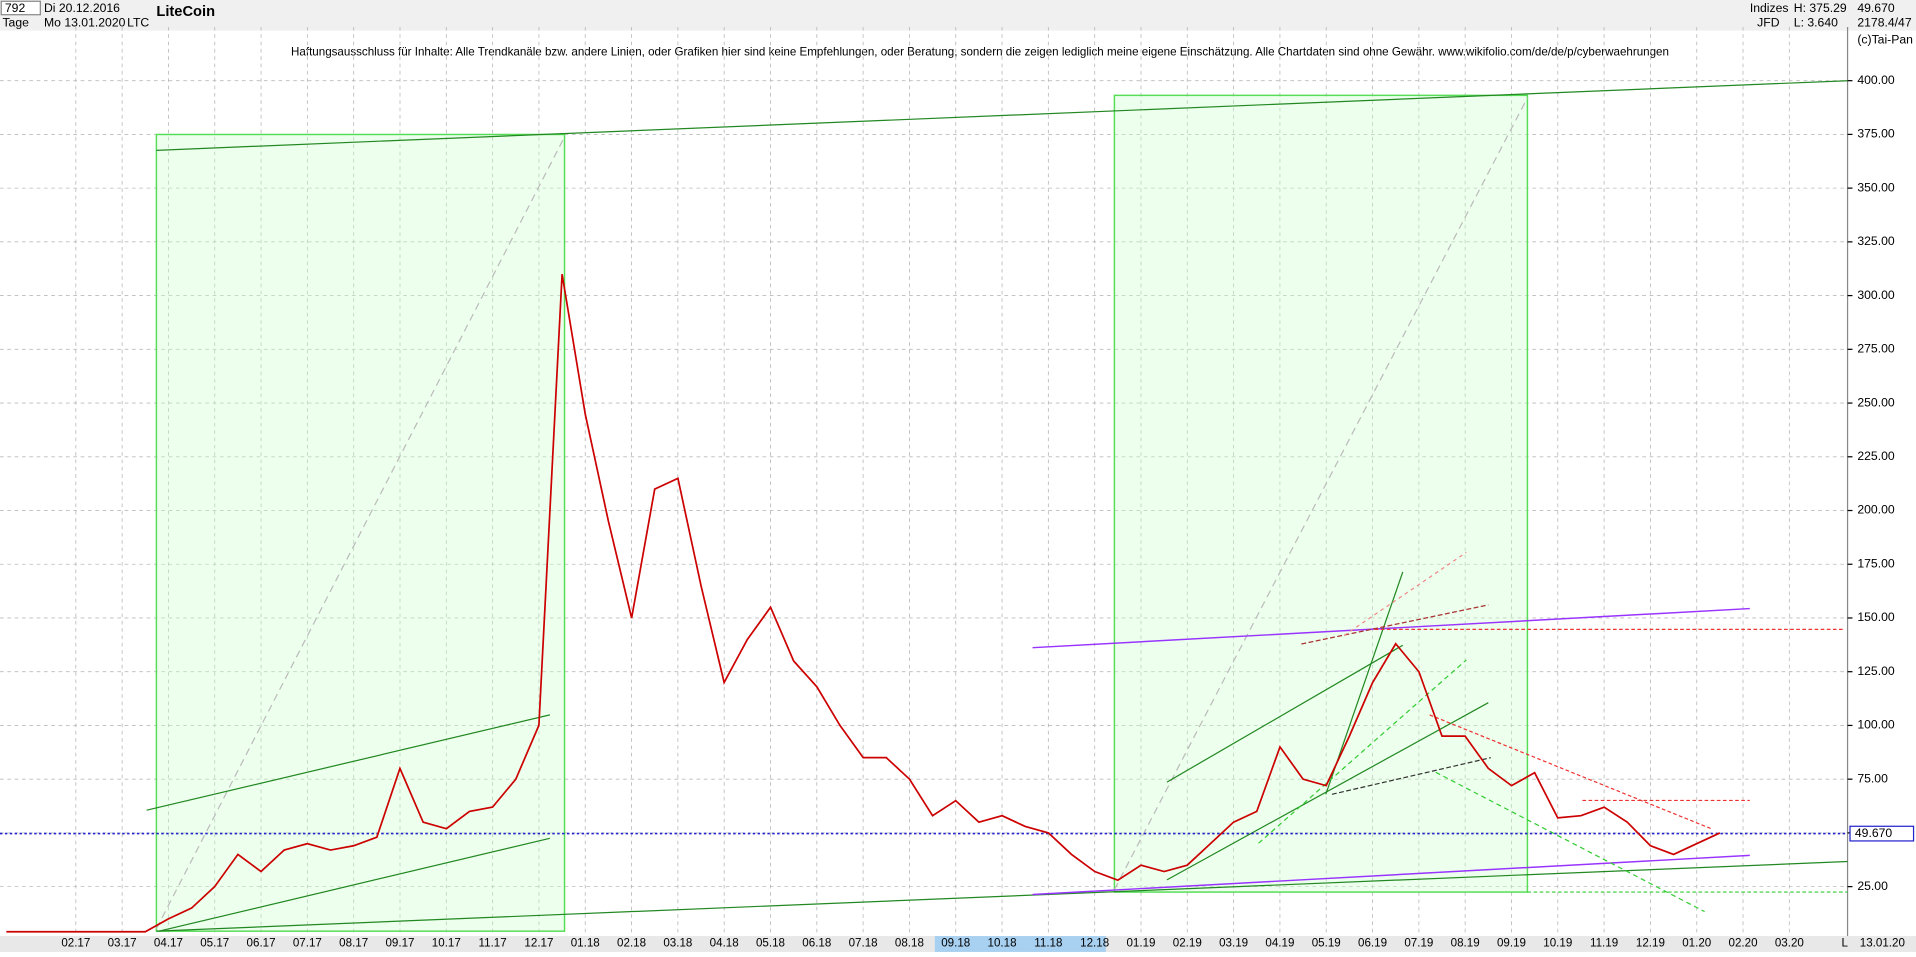 The height and width of the screenshot is (957, 1916). I want to click on end-date: Mo 13.01.2020, so click(85, 22).